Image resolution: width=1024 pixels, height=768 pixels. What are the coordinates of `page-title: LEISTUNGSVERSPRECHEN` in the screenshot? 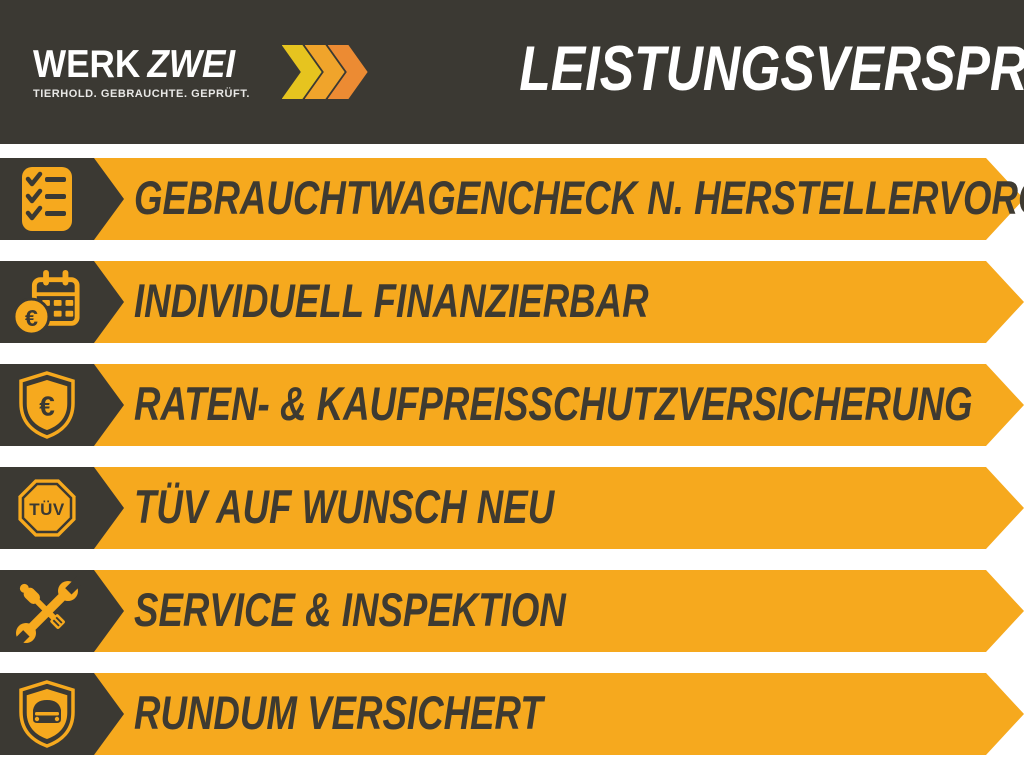 It's located at (771, 68).